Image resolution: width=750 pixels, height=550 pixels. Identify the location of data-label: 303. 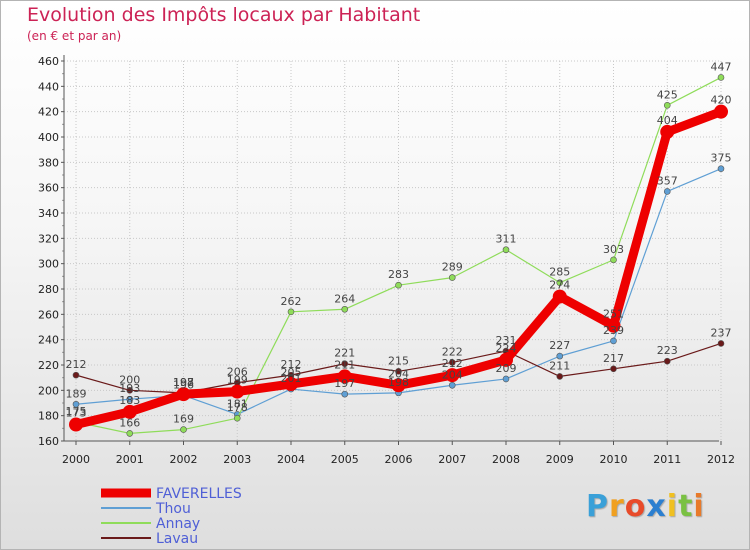
(613, 249).